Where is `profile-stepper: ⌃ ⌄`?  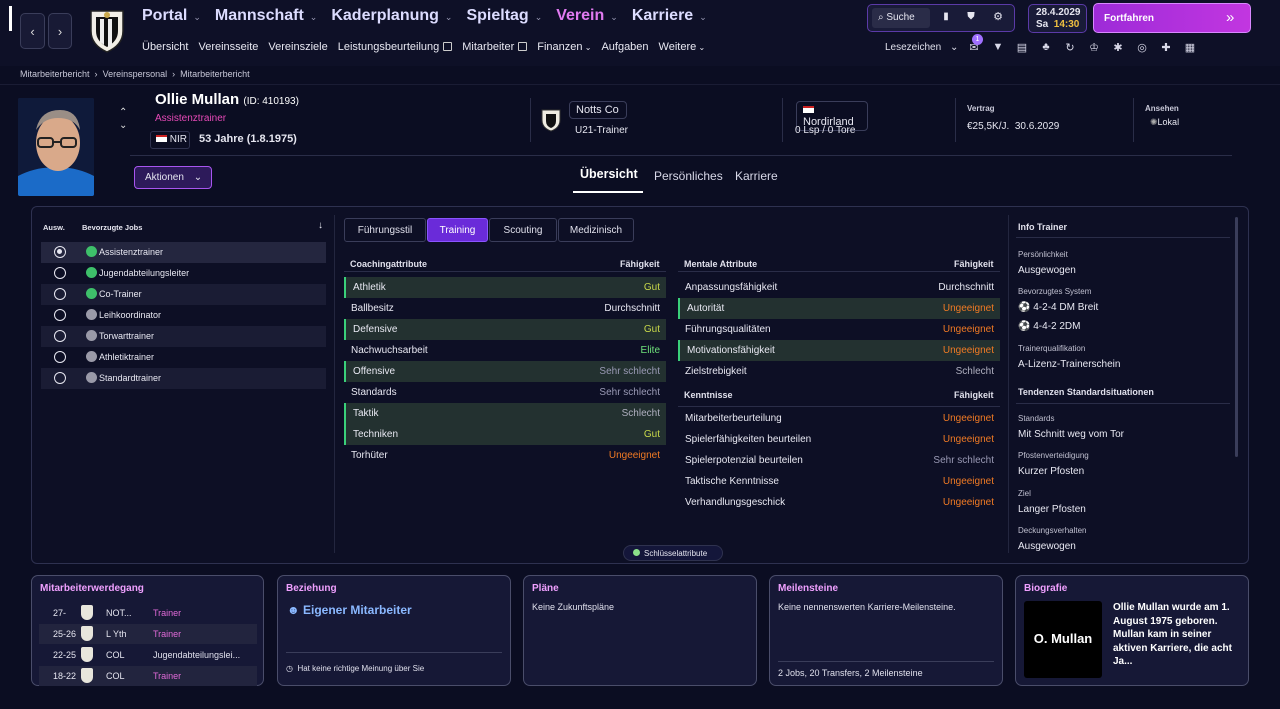 profile-stepper: ⌃ ⌄ is located at coordinates (123, 119).